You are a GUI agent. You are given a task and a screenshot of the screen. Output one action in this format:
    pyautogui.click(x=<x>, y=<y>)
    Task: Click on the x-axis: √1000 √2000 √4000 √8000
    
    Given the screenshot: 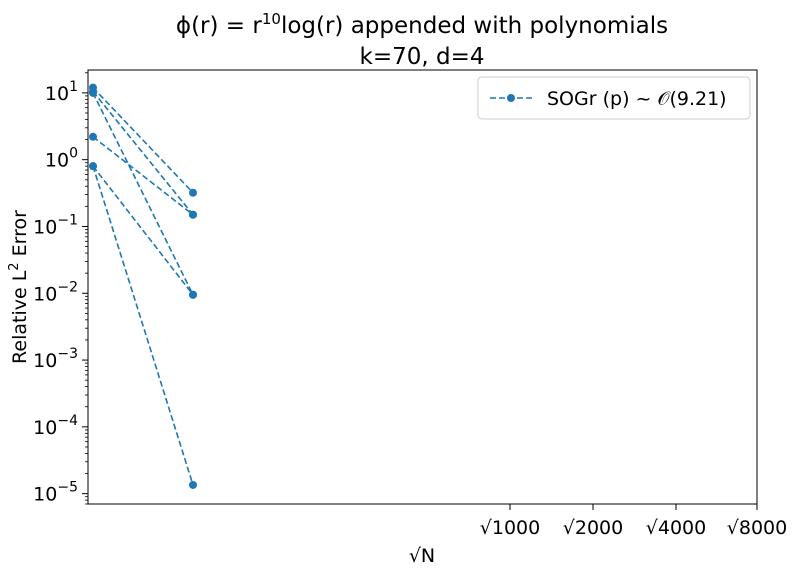 What is the action you would take?
    pyautogui.click(x=633, y=521)
    